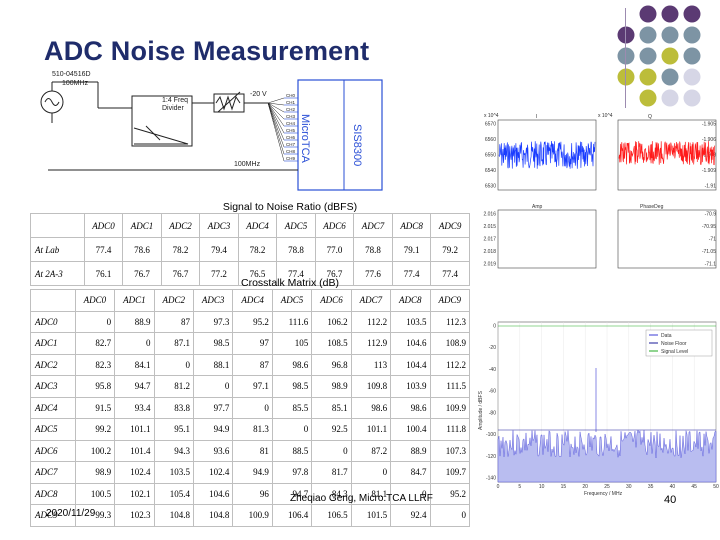 This screenshot has width=720, height=540. I want to click on table-cell: 0, so click(292, 429).